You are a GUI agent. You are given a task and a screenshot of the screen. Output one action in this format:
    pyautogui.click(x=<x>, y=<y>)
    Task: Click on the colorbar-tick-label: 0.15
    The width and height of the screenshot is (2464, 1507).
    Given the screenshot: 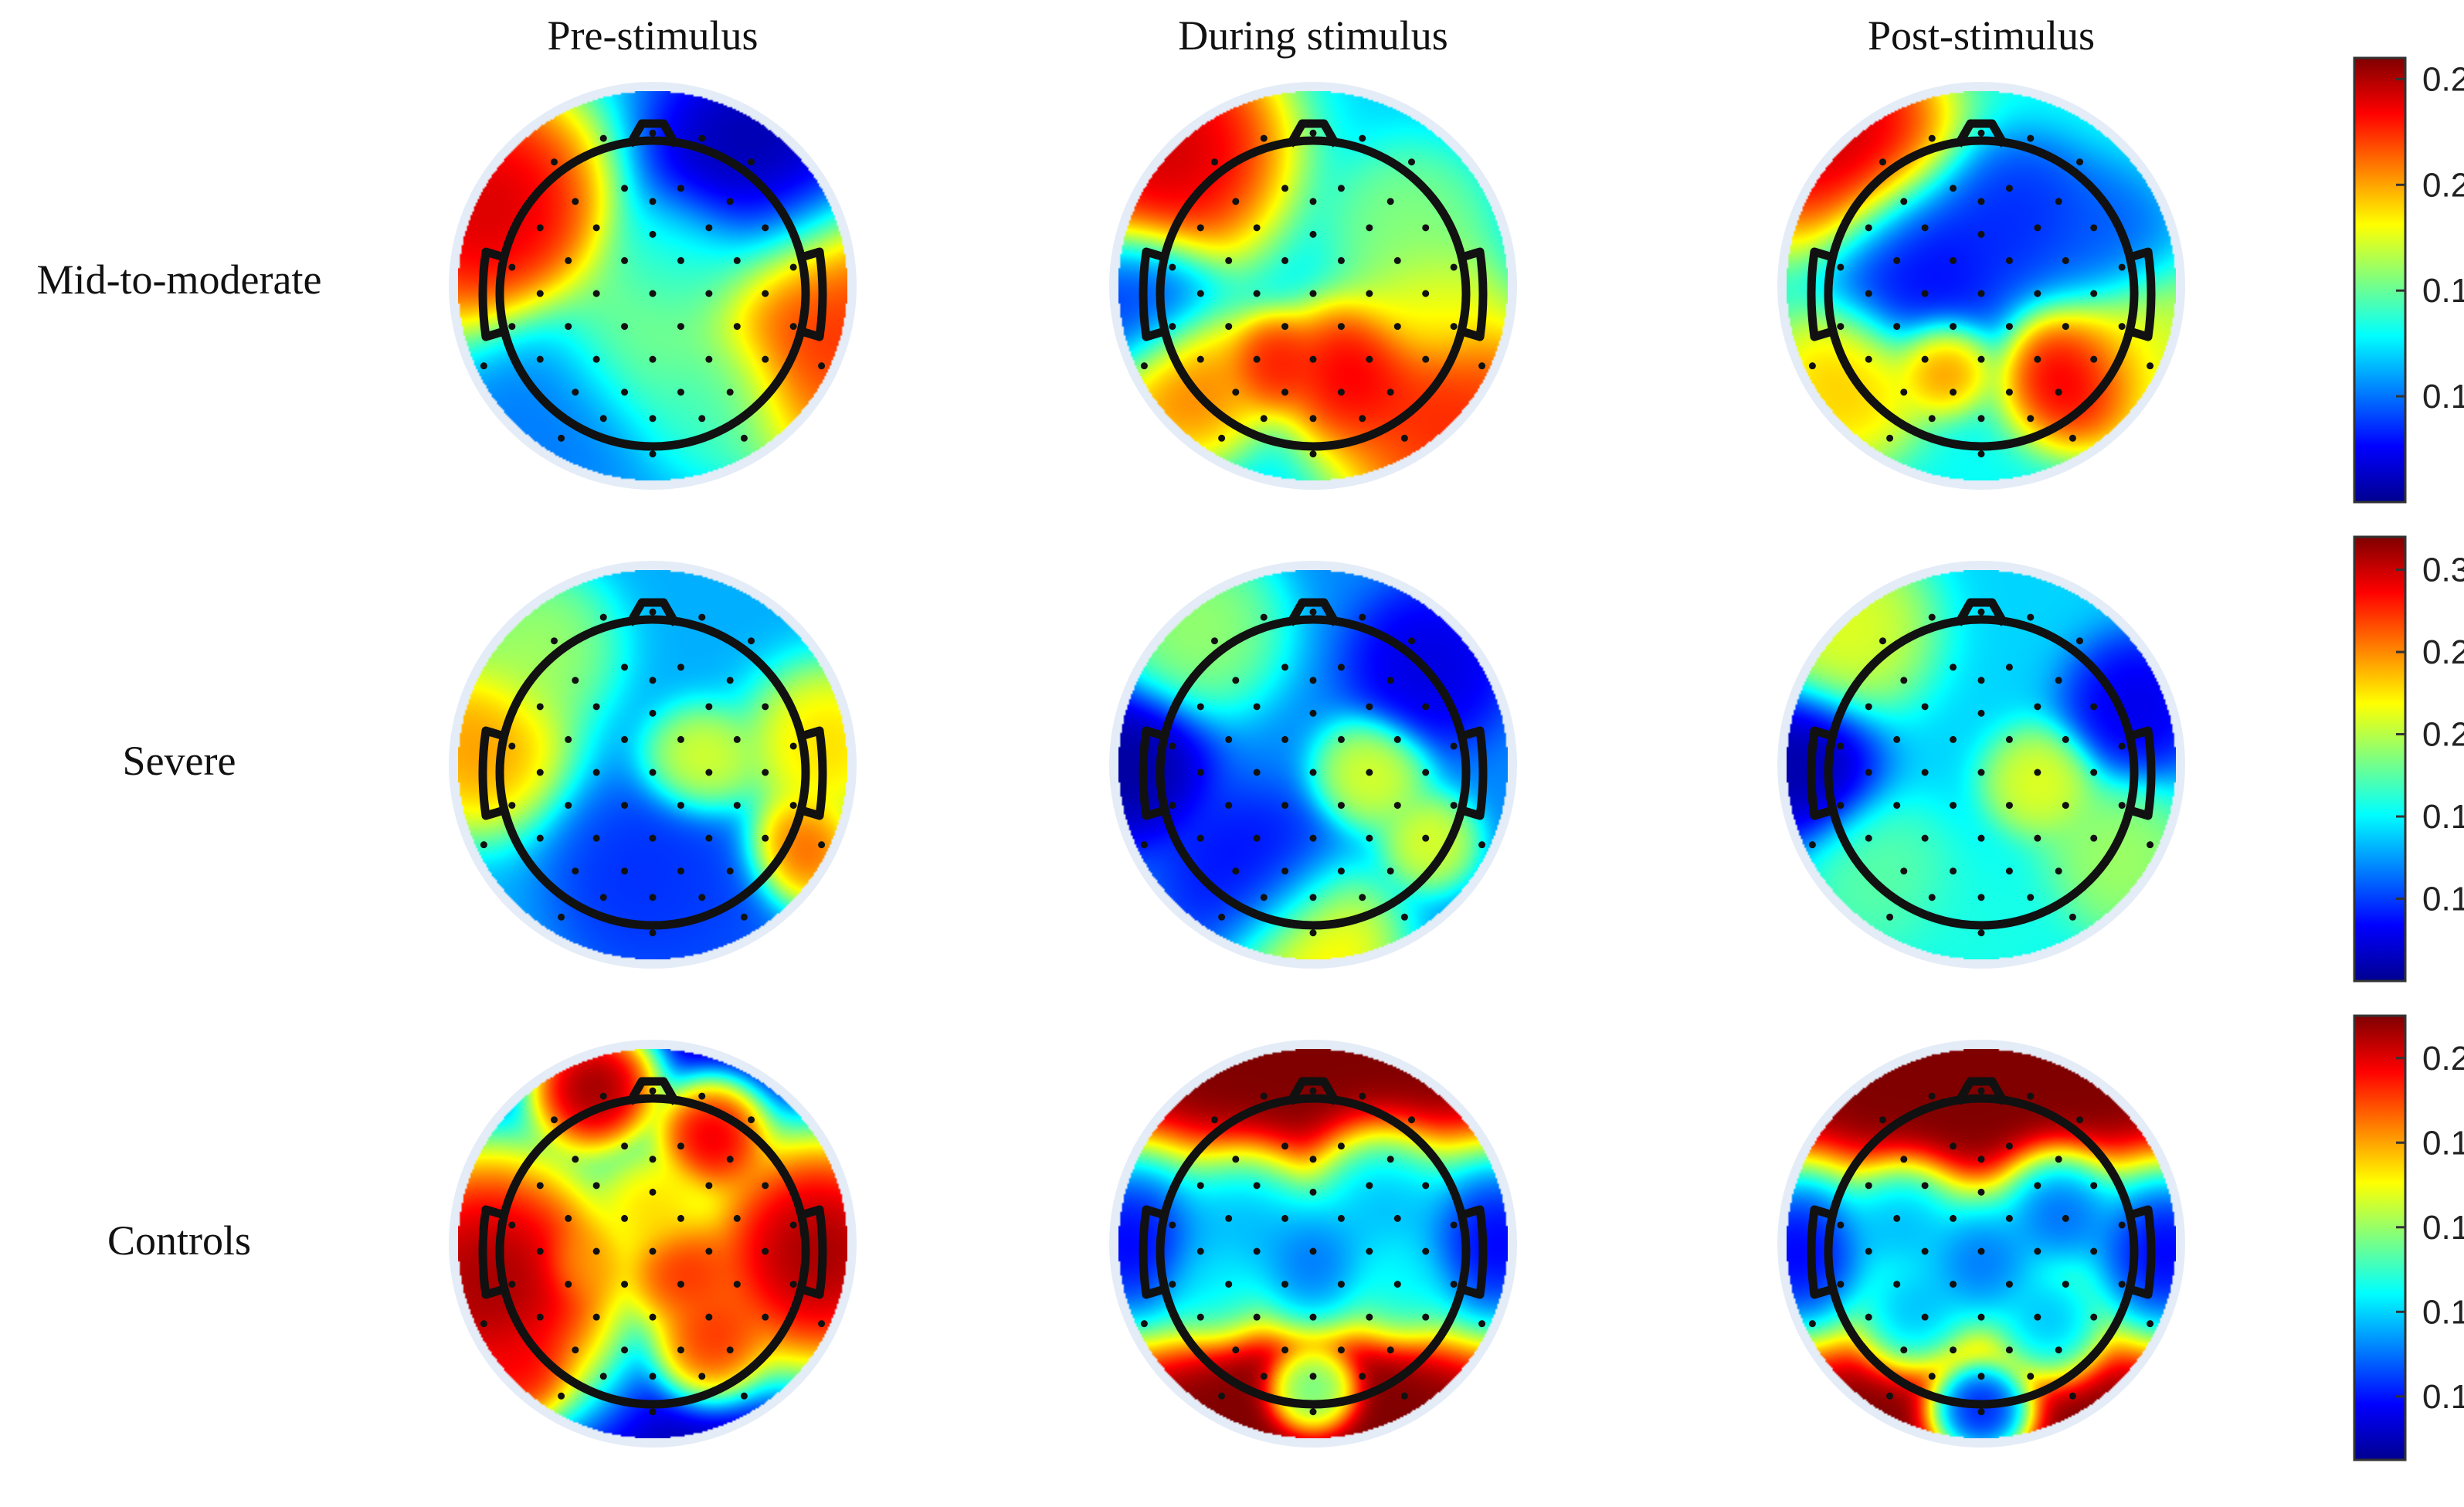 What is the action you would take?
    pyautogui.click(x=2443, y=291)
    